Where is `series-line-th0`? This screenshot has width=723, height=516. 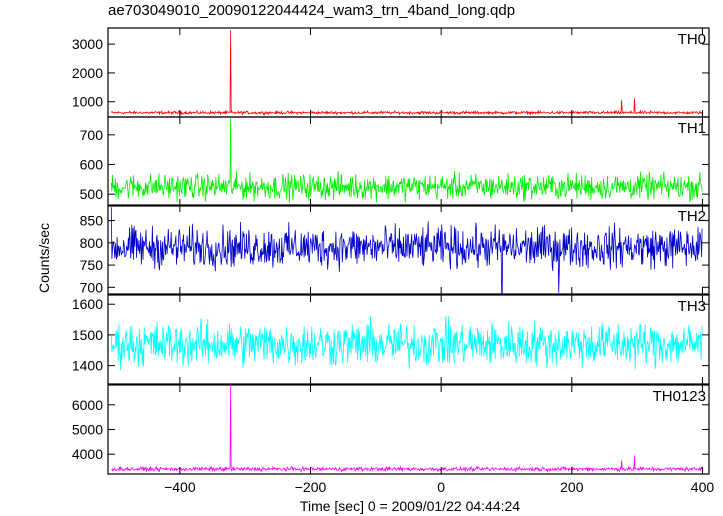 series-line-th0 is located at coordinates (406, 73).